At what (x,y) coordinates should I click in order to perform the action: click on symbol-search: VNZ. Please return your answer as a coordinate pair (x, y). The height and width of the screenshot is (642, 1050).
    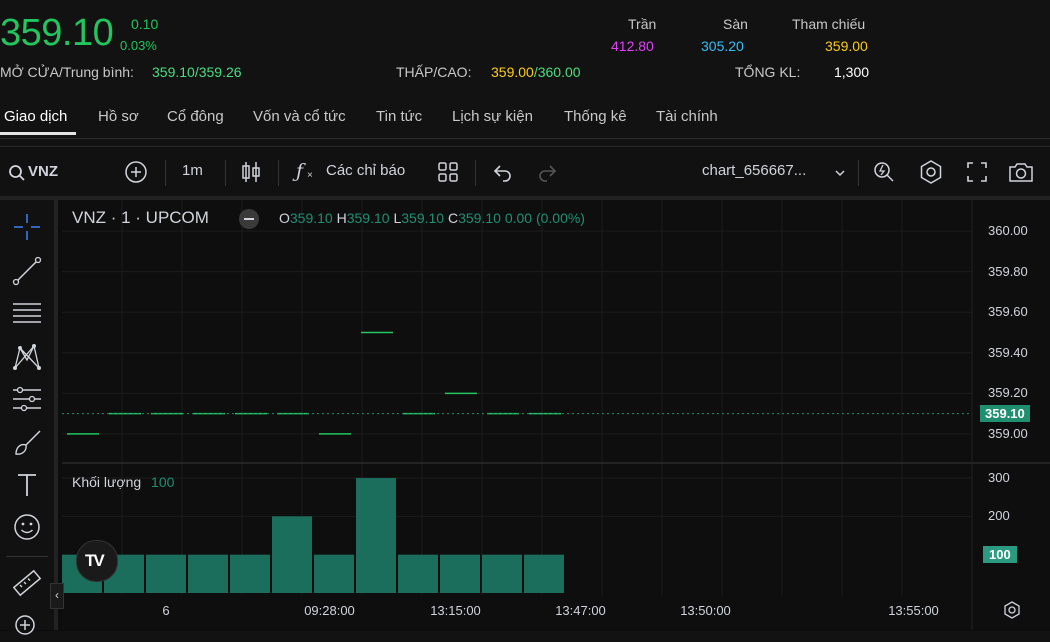
    Looking at the image, I should click on (56, 173).